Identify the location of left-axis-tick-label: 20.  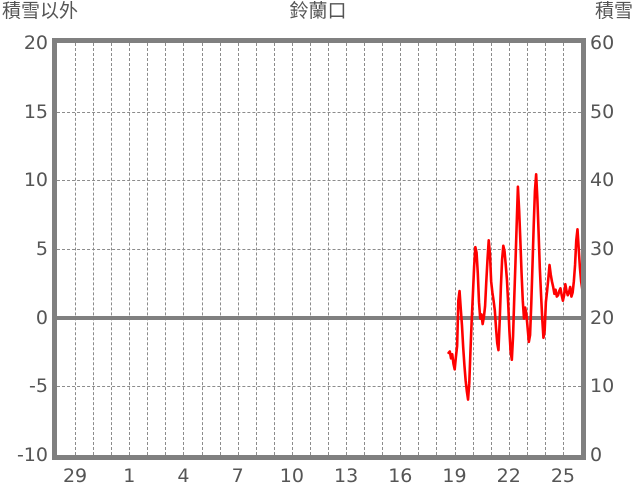
(35, 43).